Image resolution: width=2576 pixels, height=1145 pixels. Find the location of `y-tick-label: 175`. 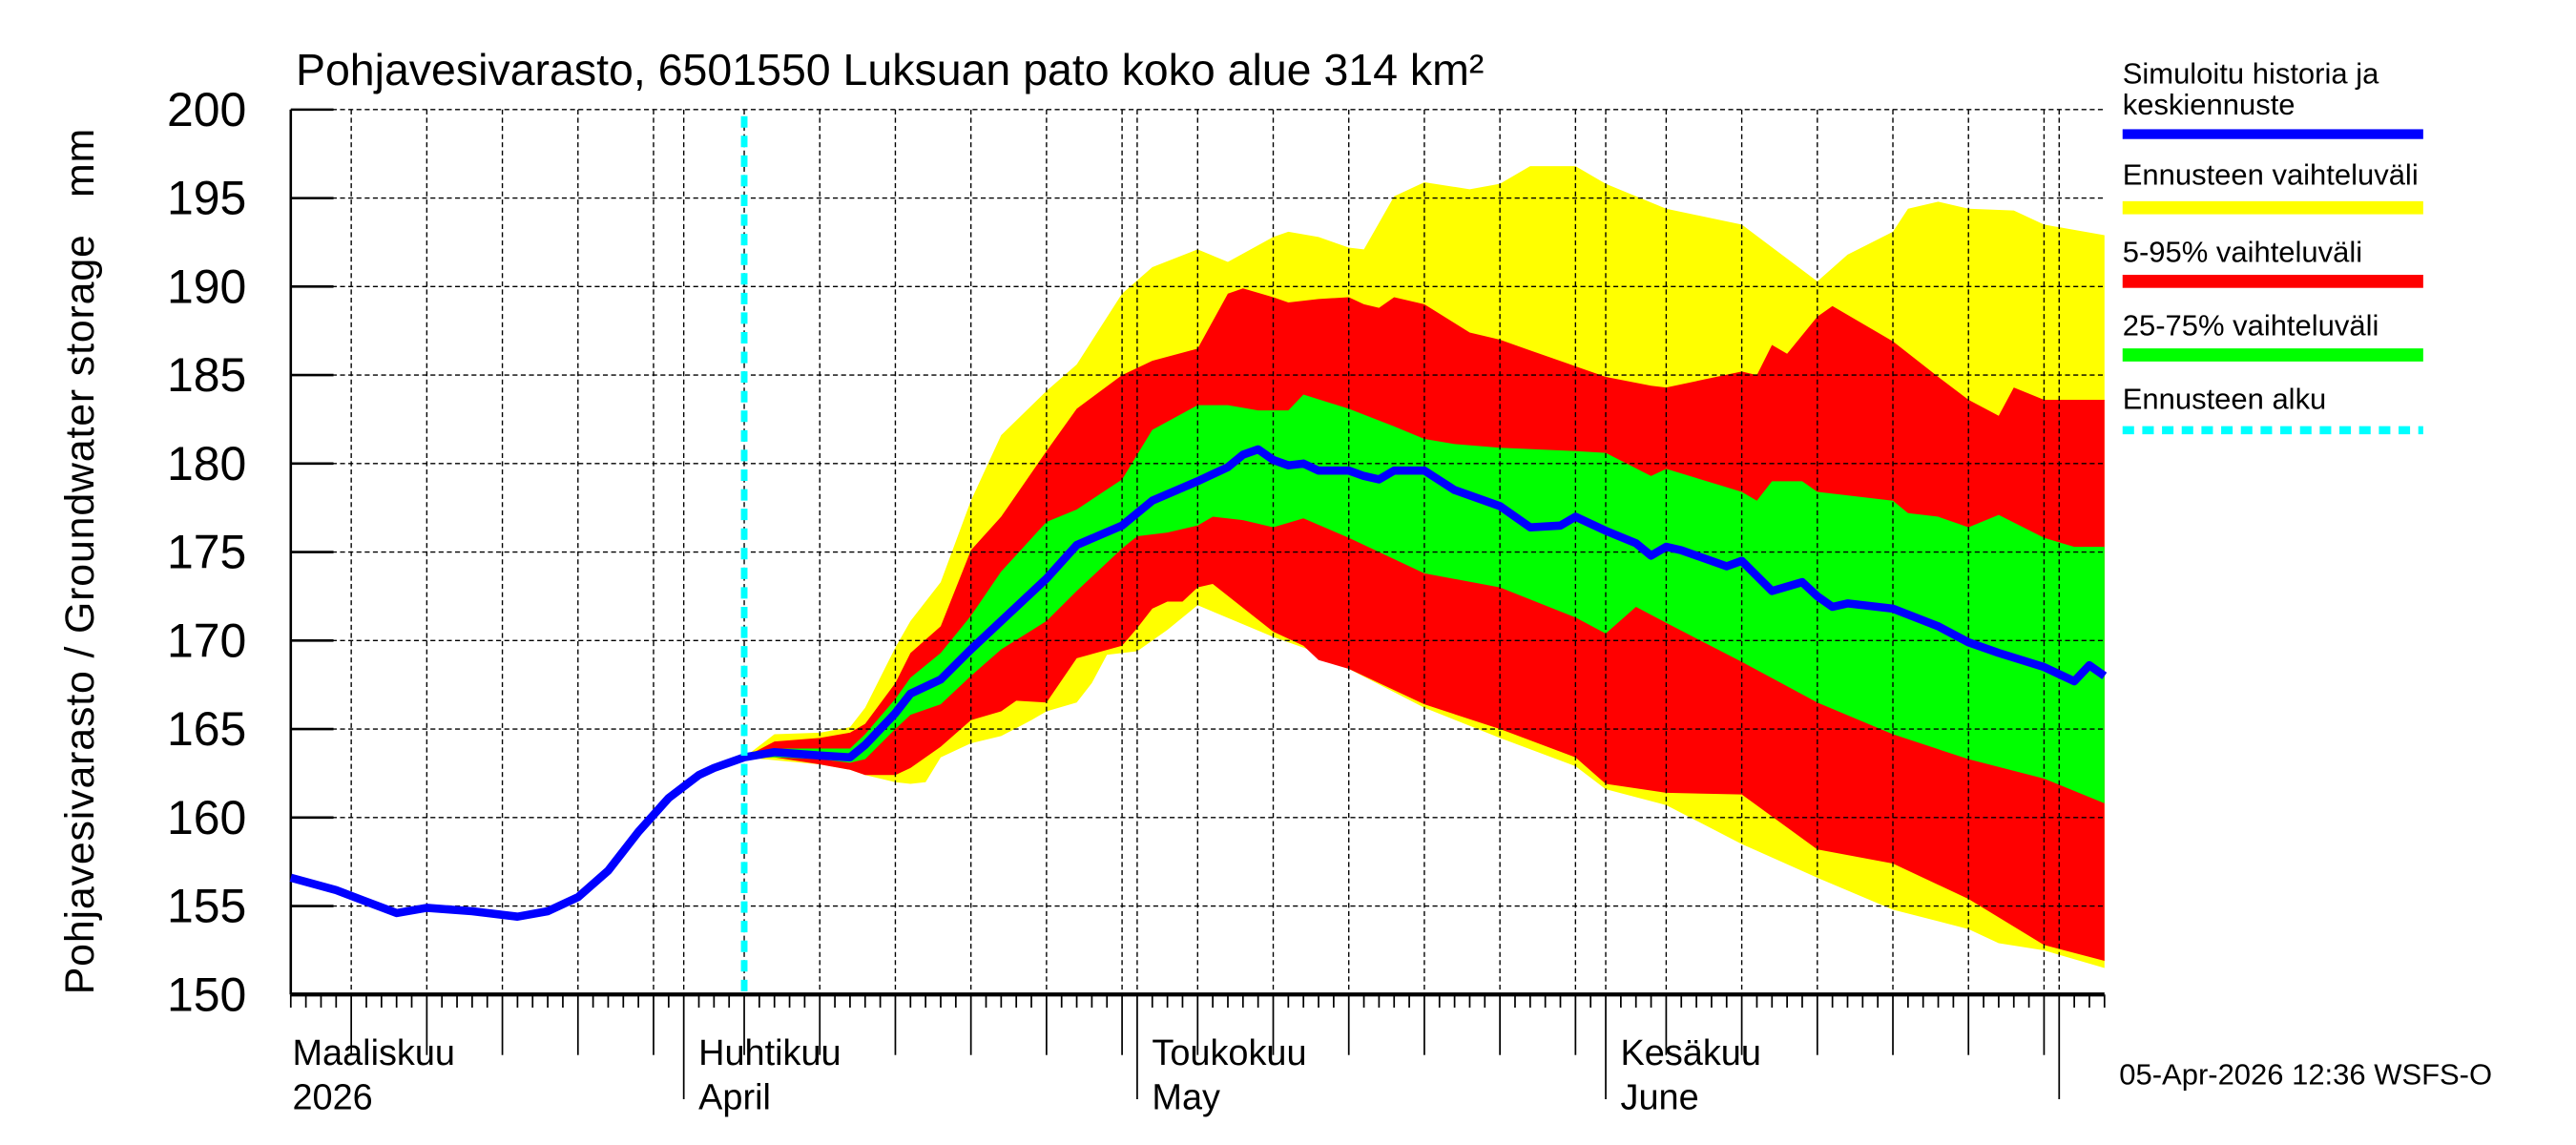

y-tick-label: 175 is located at coordinates (206, 553).